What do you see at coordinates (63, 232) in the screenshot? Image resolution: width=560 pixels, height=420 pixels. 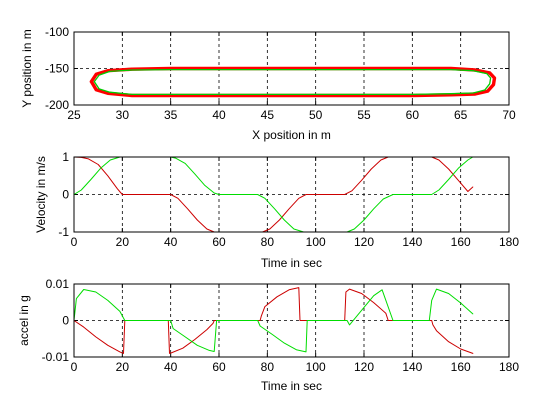 I see `y-tick-label: -1` at bounding box center [63, 232].